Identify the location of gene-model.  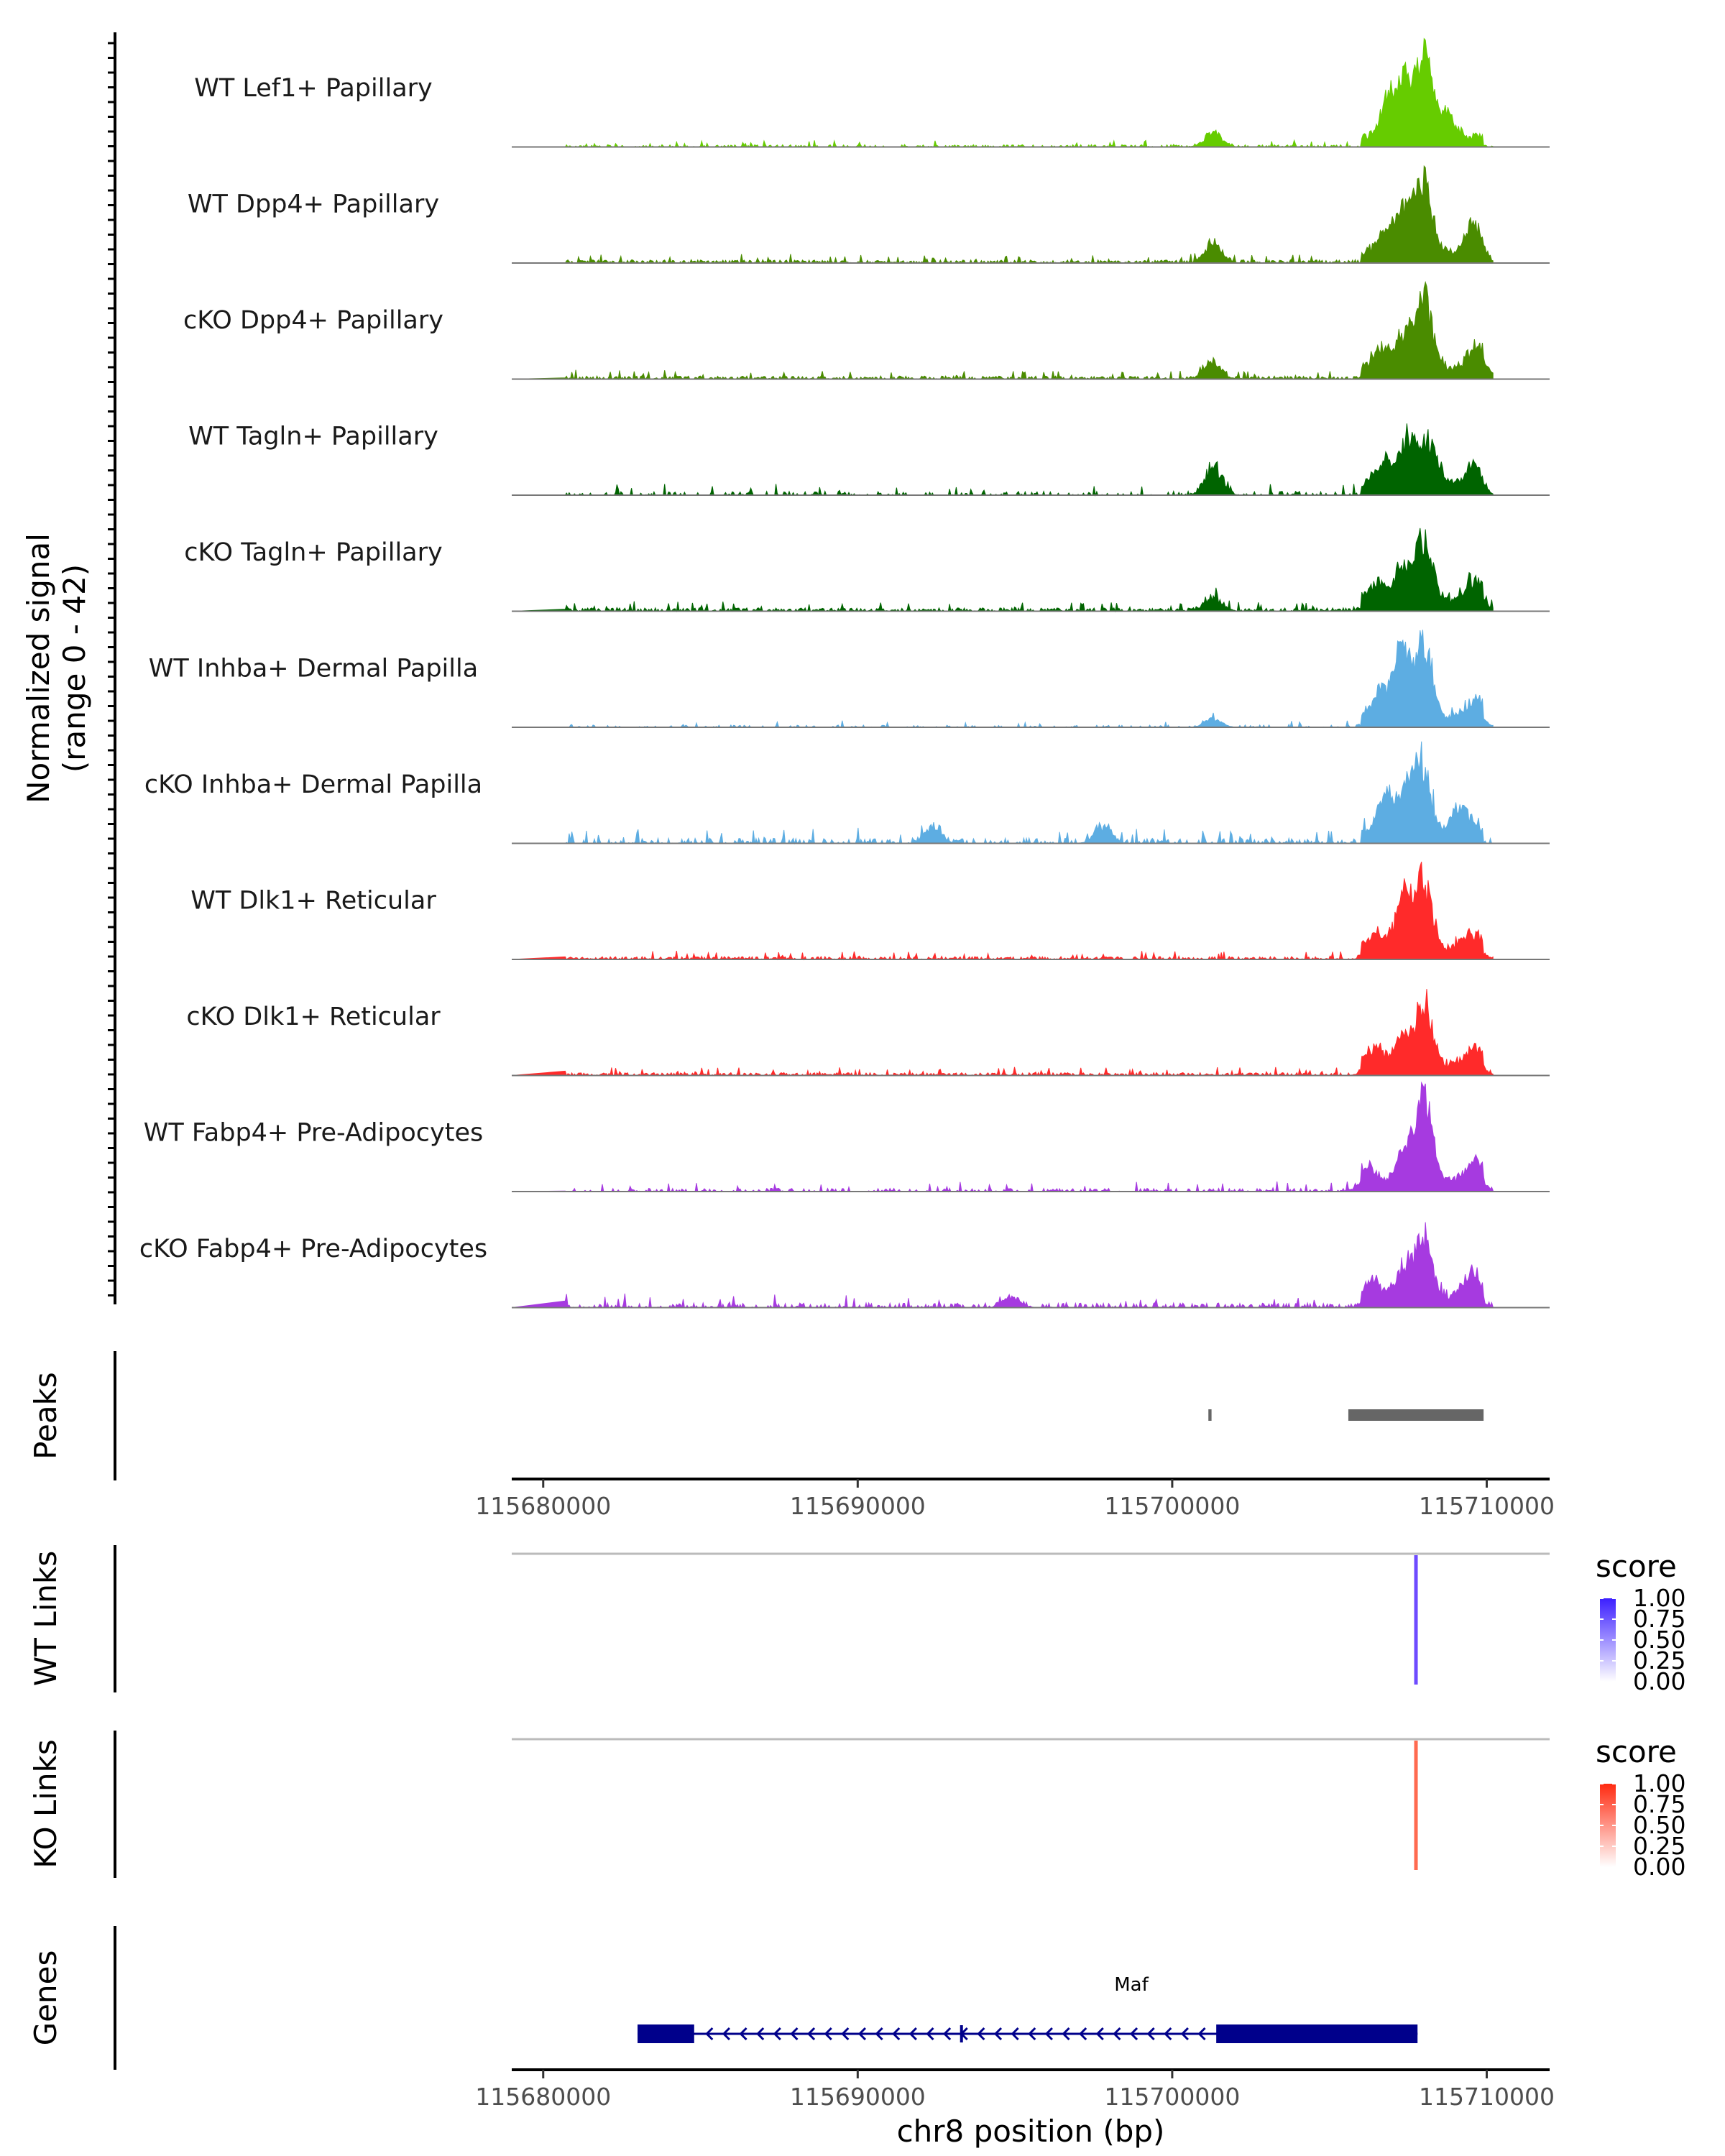
(1028, 2033).